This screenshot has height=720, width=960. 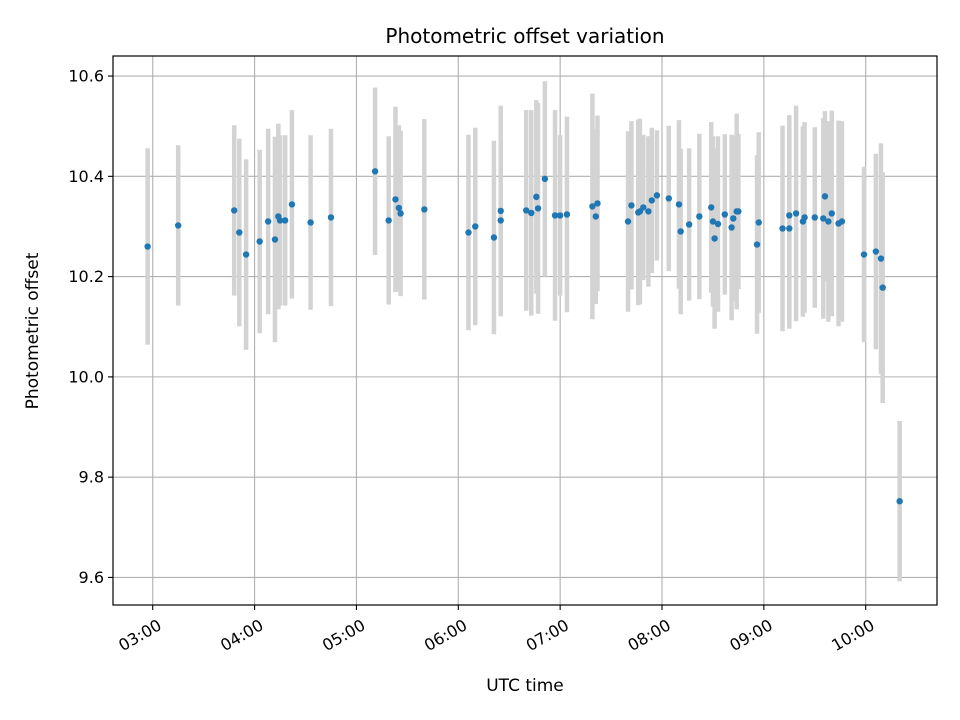 I want to click on y-tick-label: 10.6, so click(x=86, y=76).